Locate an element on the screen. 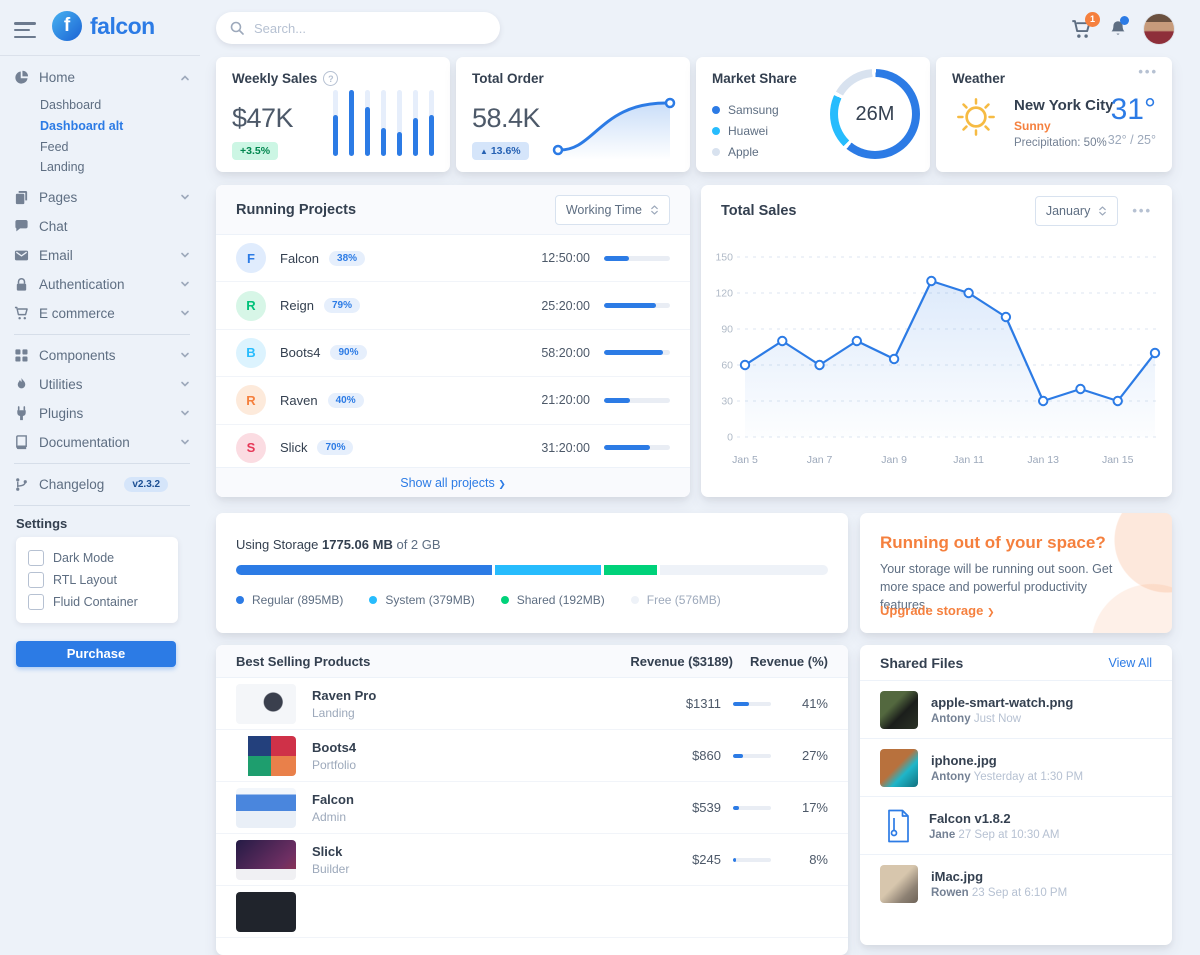 This screenshot has height=955, width=1200. search-bar is located at coordinates (358, 28).